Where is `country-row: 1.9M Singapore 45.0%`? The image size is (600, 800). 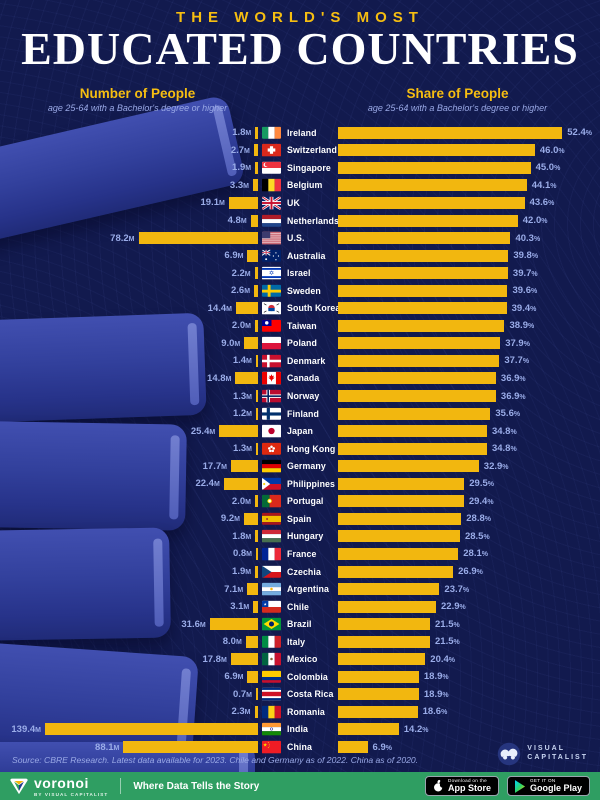 country-row: 1.9M Singapore 45.0% is located at coordinates (300, 168).